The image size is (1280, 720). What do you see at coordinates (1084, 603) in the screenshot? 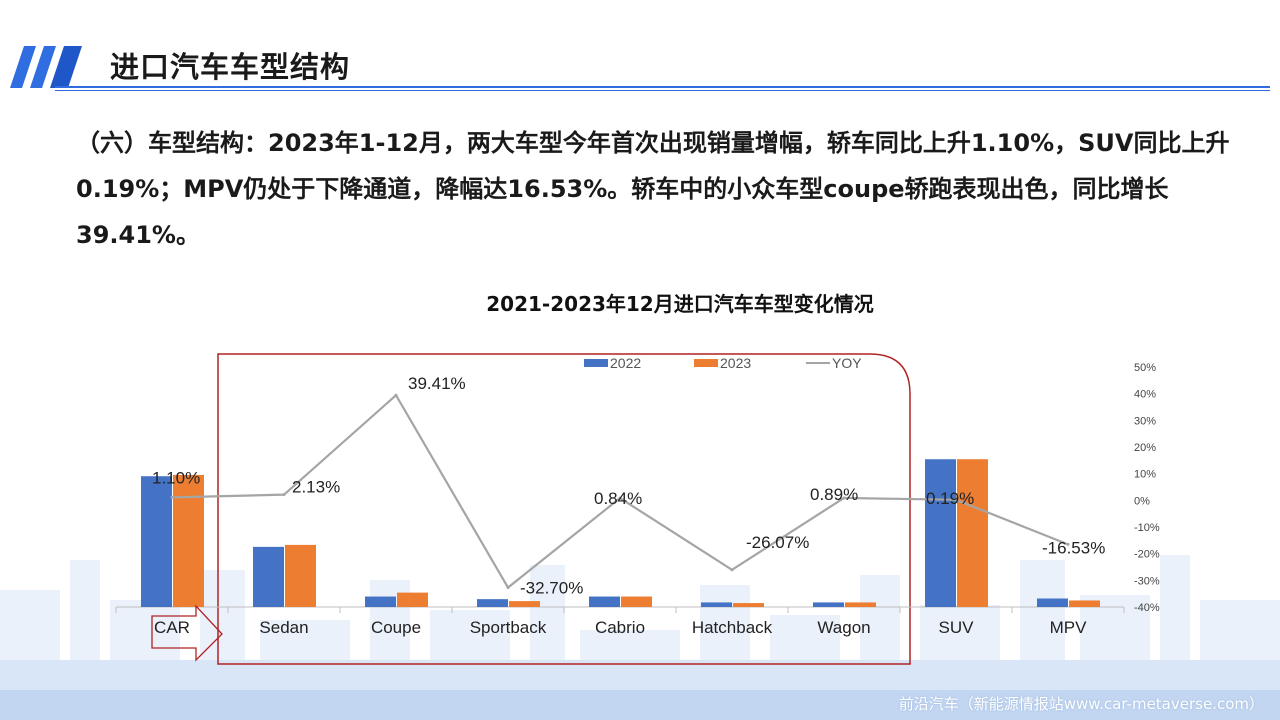
I see `bar-2023-mpv` at bounding box center [1084, 603].